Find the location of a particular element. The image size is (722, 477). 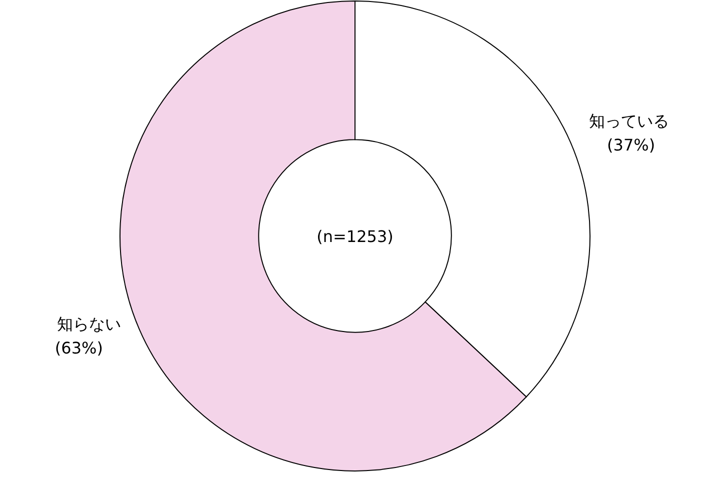

slice-label: 知らない is located at coordinates (88, 324).